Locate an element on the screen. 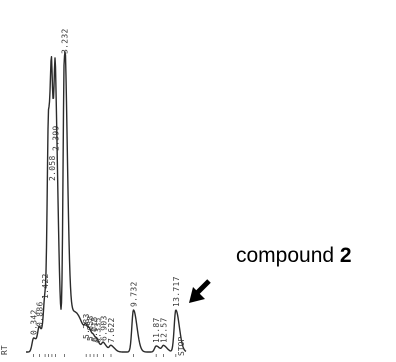 This screenshot has height=362, width=396. peak-label: 6.015 is located at coordinates (94, 329).